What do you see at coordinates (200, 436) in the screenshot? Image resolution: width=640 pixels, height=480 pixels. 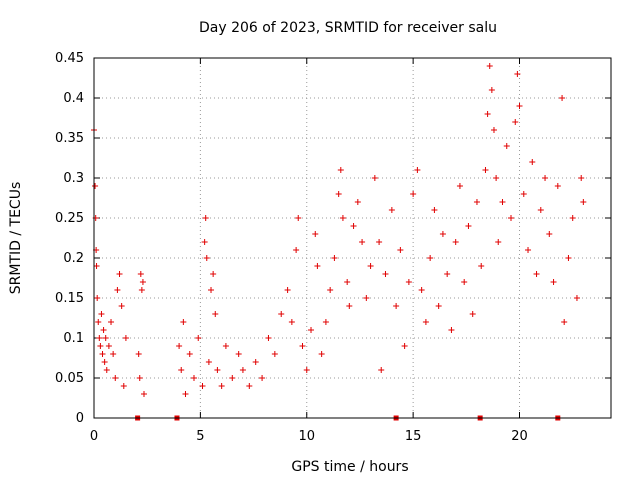 I see `x-tick-label: 5` at bounding box center [200, 436].